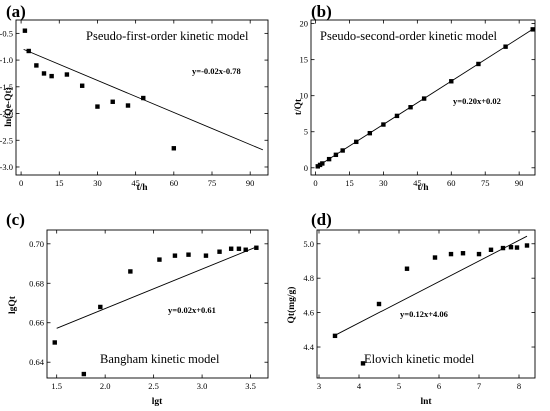 This screenshot has width=550, height=411. What do you see at coordinates (477, 101) in the screenshot?
I see `fit-equation: y=0.20x+0.02` at bounding box center [477, 101].